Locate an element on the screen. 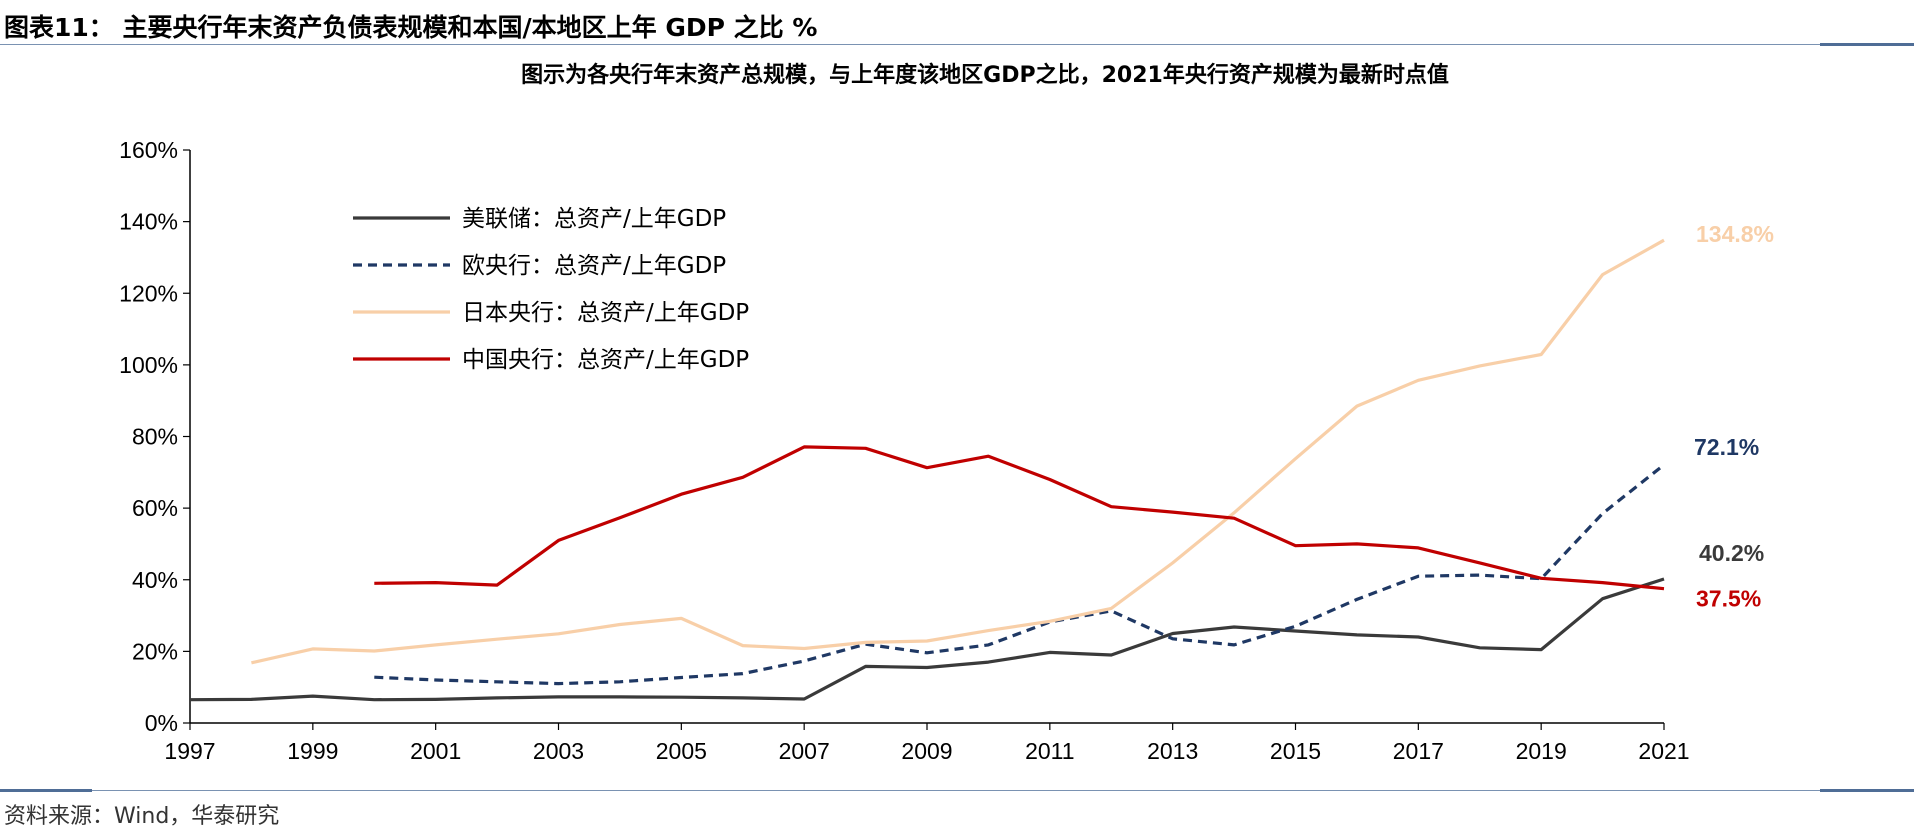 This screenshot has height=830, width=1914. legend-label-fed: 美联储：总资产/上年GDP is located at coordinates (594, 219).